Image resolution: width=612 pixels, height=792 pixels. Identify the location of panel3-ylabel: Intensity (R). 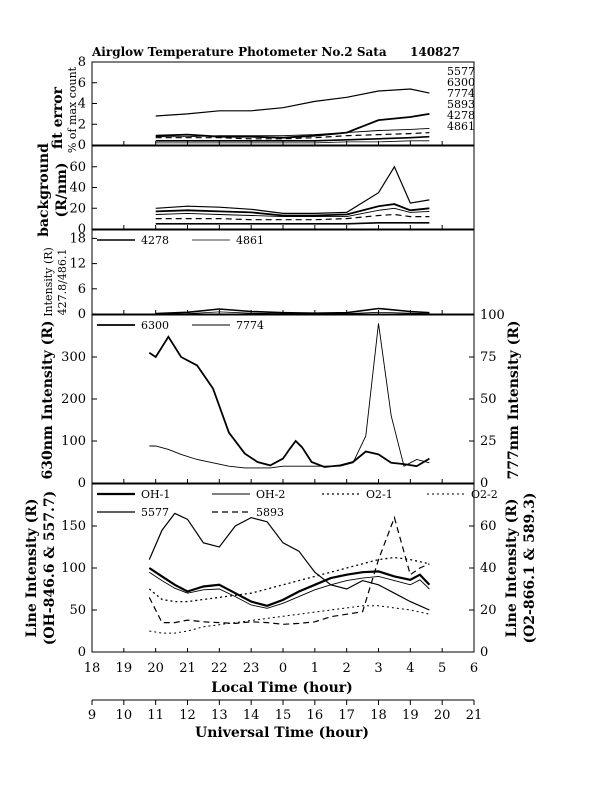
(48, 282).